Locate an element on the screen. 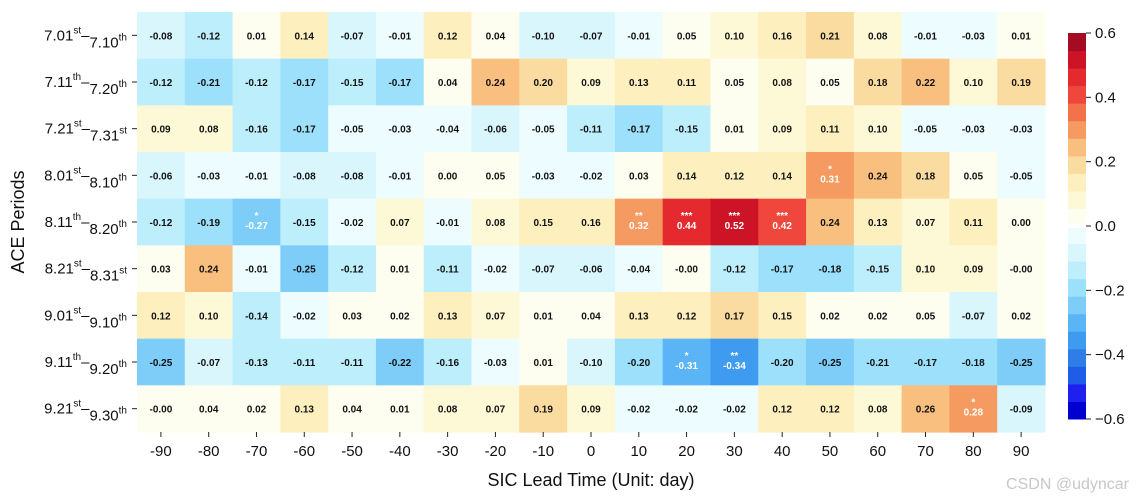 The image size is (1141, 504). cell-value-label: -0.07 is located at coordinates (543, 270).